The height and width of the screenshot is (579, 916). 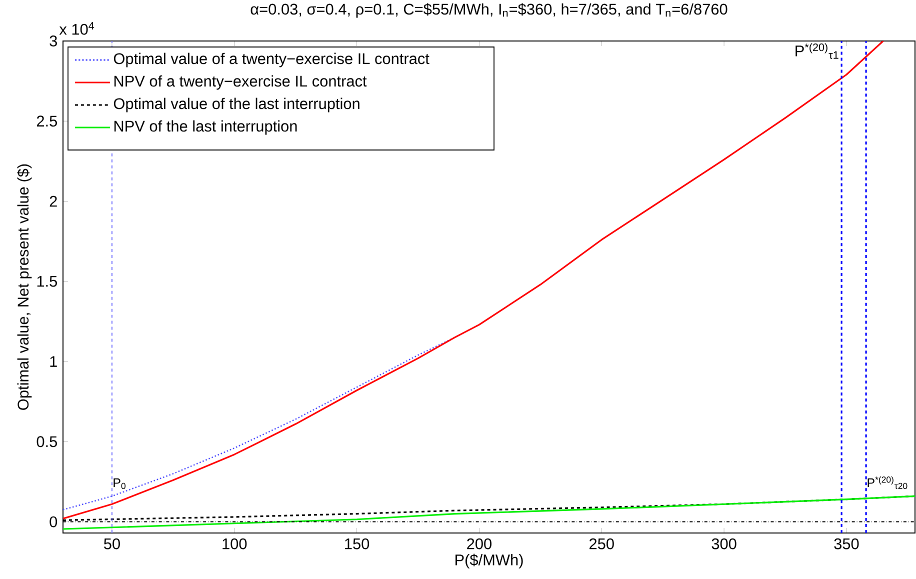 What do you see at coordinates (47, 281) in the screenshot?
I see `y-tick-label: 1.5` at bounding box center [47, 281].